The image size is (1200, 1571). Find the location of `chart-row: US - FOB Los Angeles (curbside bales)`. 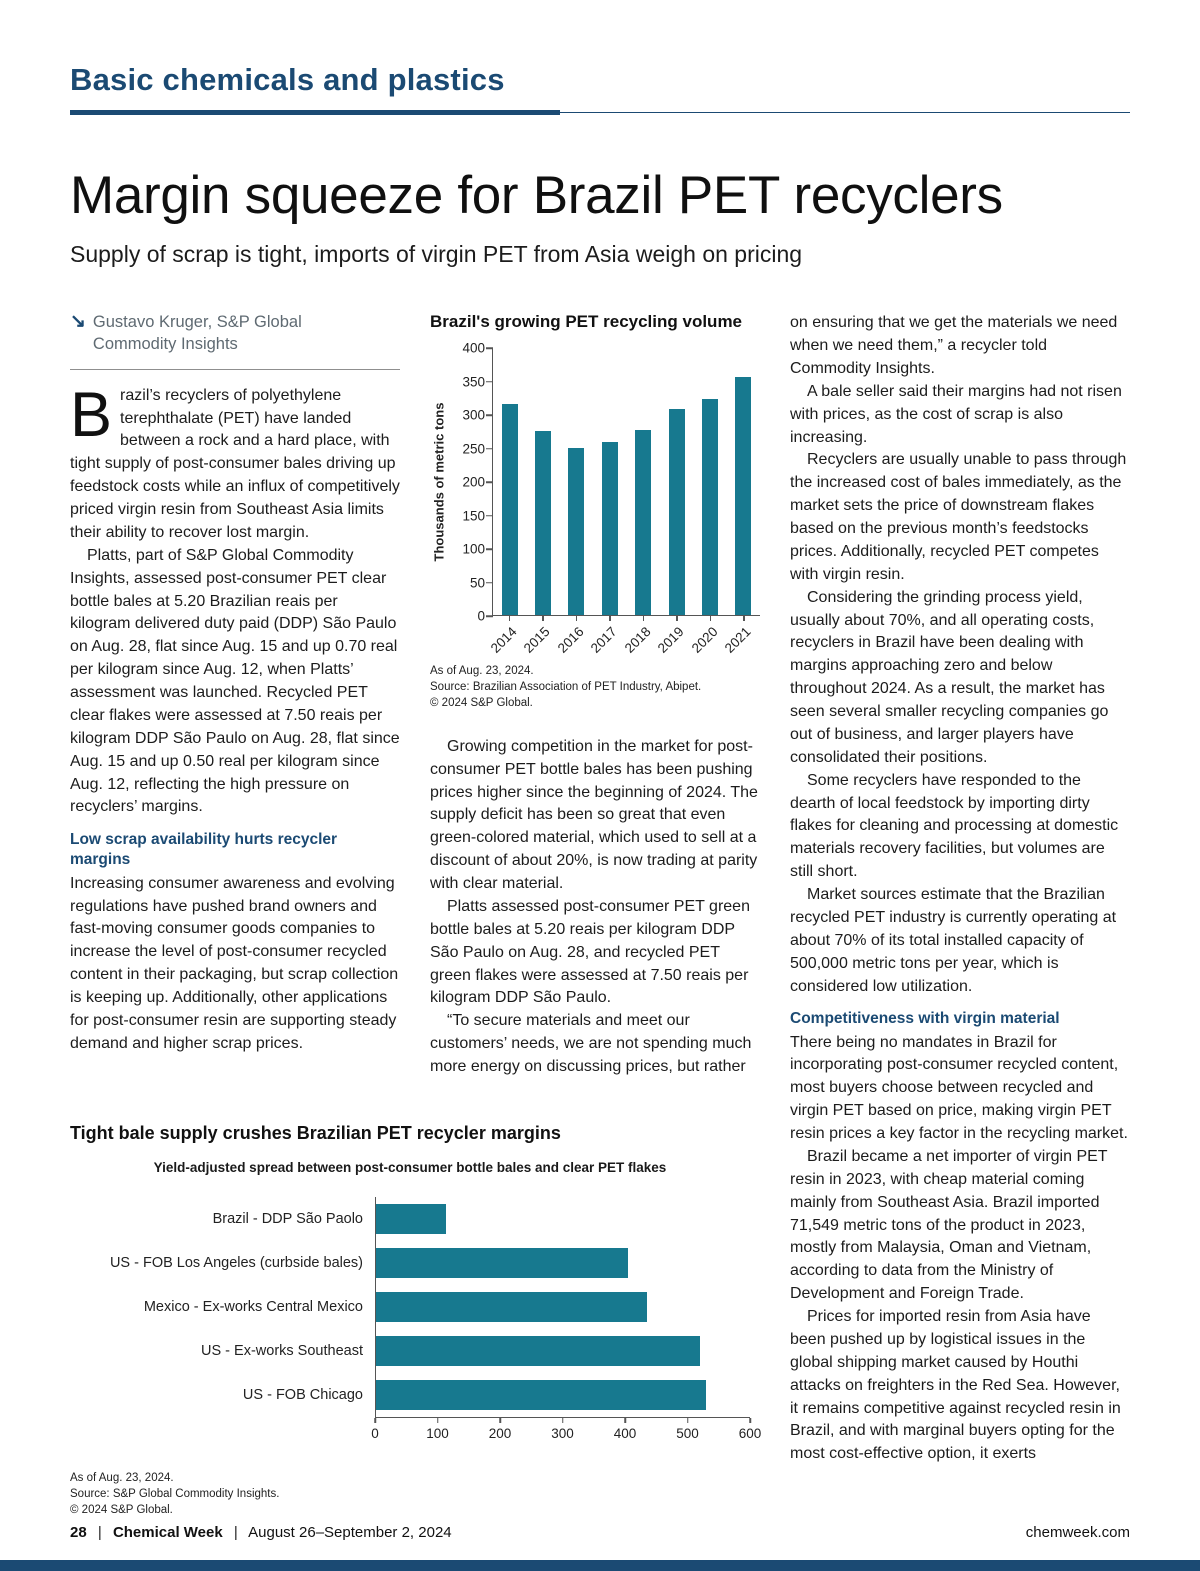

chart-row: US - FOB Los Angeles (curbside bales) is located at coordinates (410, 1262).